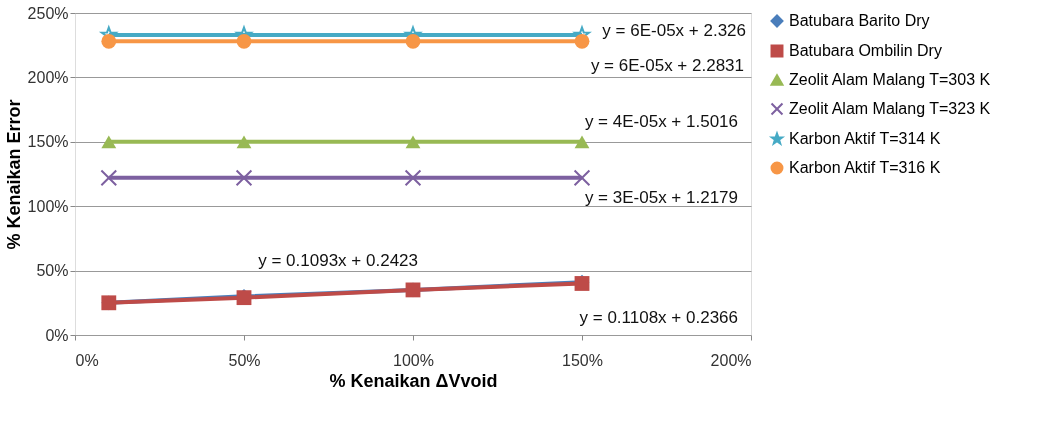 Image resolution: width=1055 pixels, height=432 pixels. What do you see at coordinates (338, 260) in the screenshot?
I see `annotation: y = 0.1093x + 0.2423` at bounding box center [338, 260].